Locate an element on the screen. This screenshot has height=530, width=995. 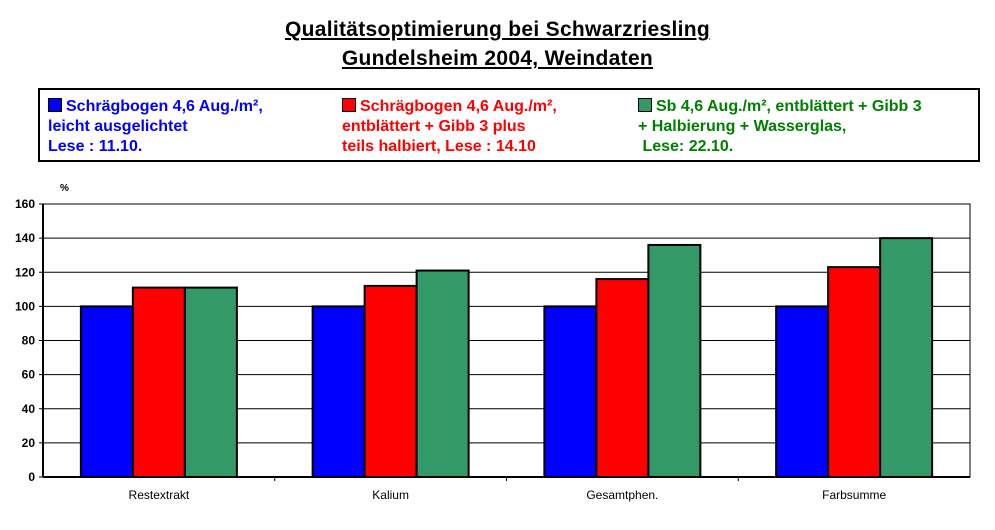
y-tick-label: 120 is located at coordinates (25, 272).